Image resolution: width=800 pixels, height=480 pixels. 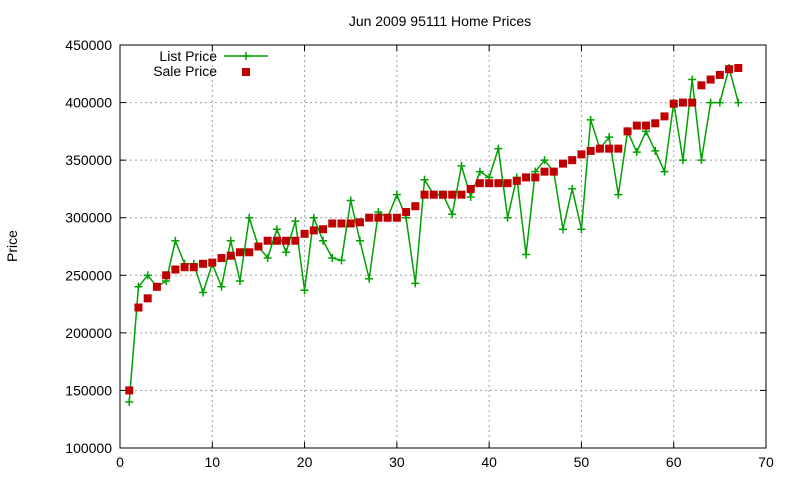 I want to click on x-tick-label: 50, so click(x=582, y=462).